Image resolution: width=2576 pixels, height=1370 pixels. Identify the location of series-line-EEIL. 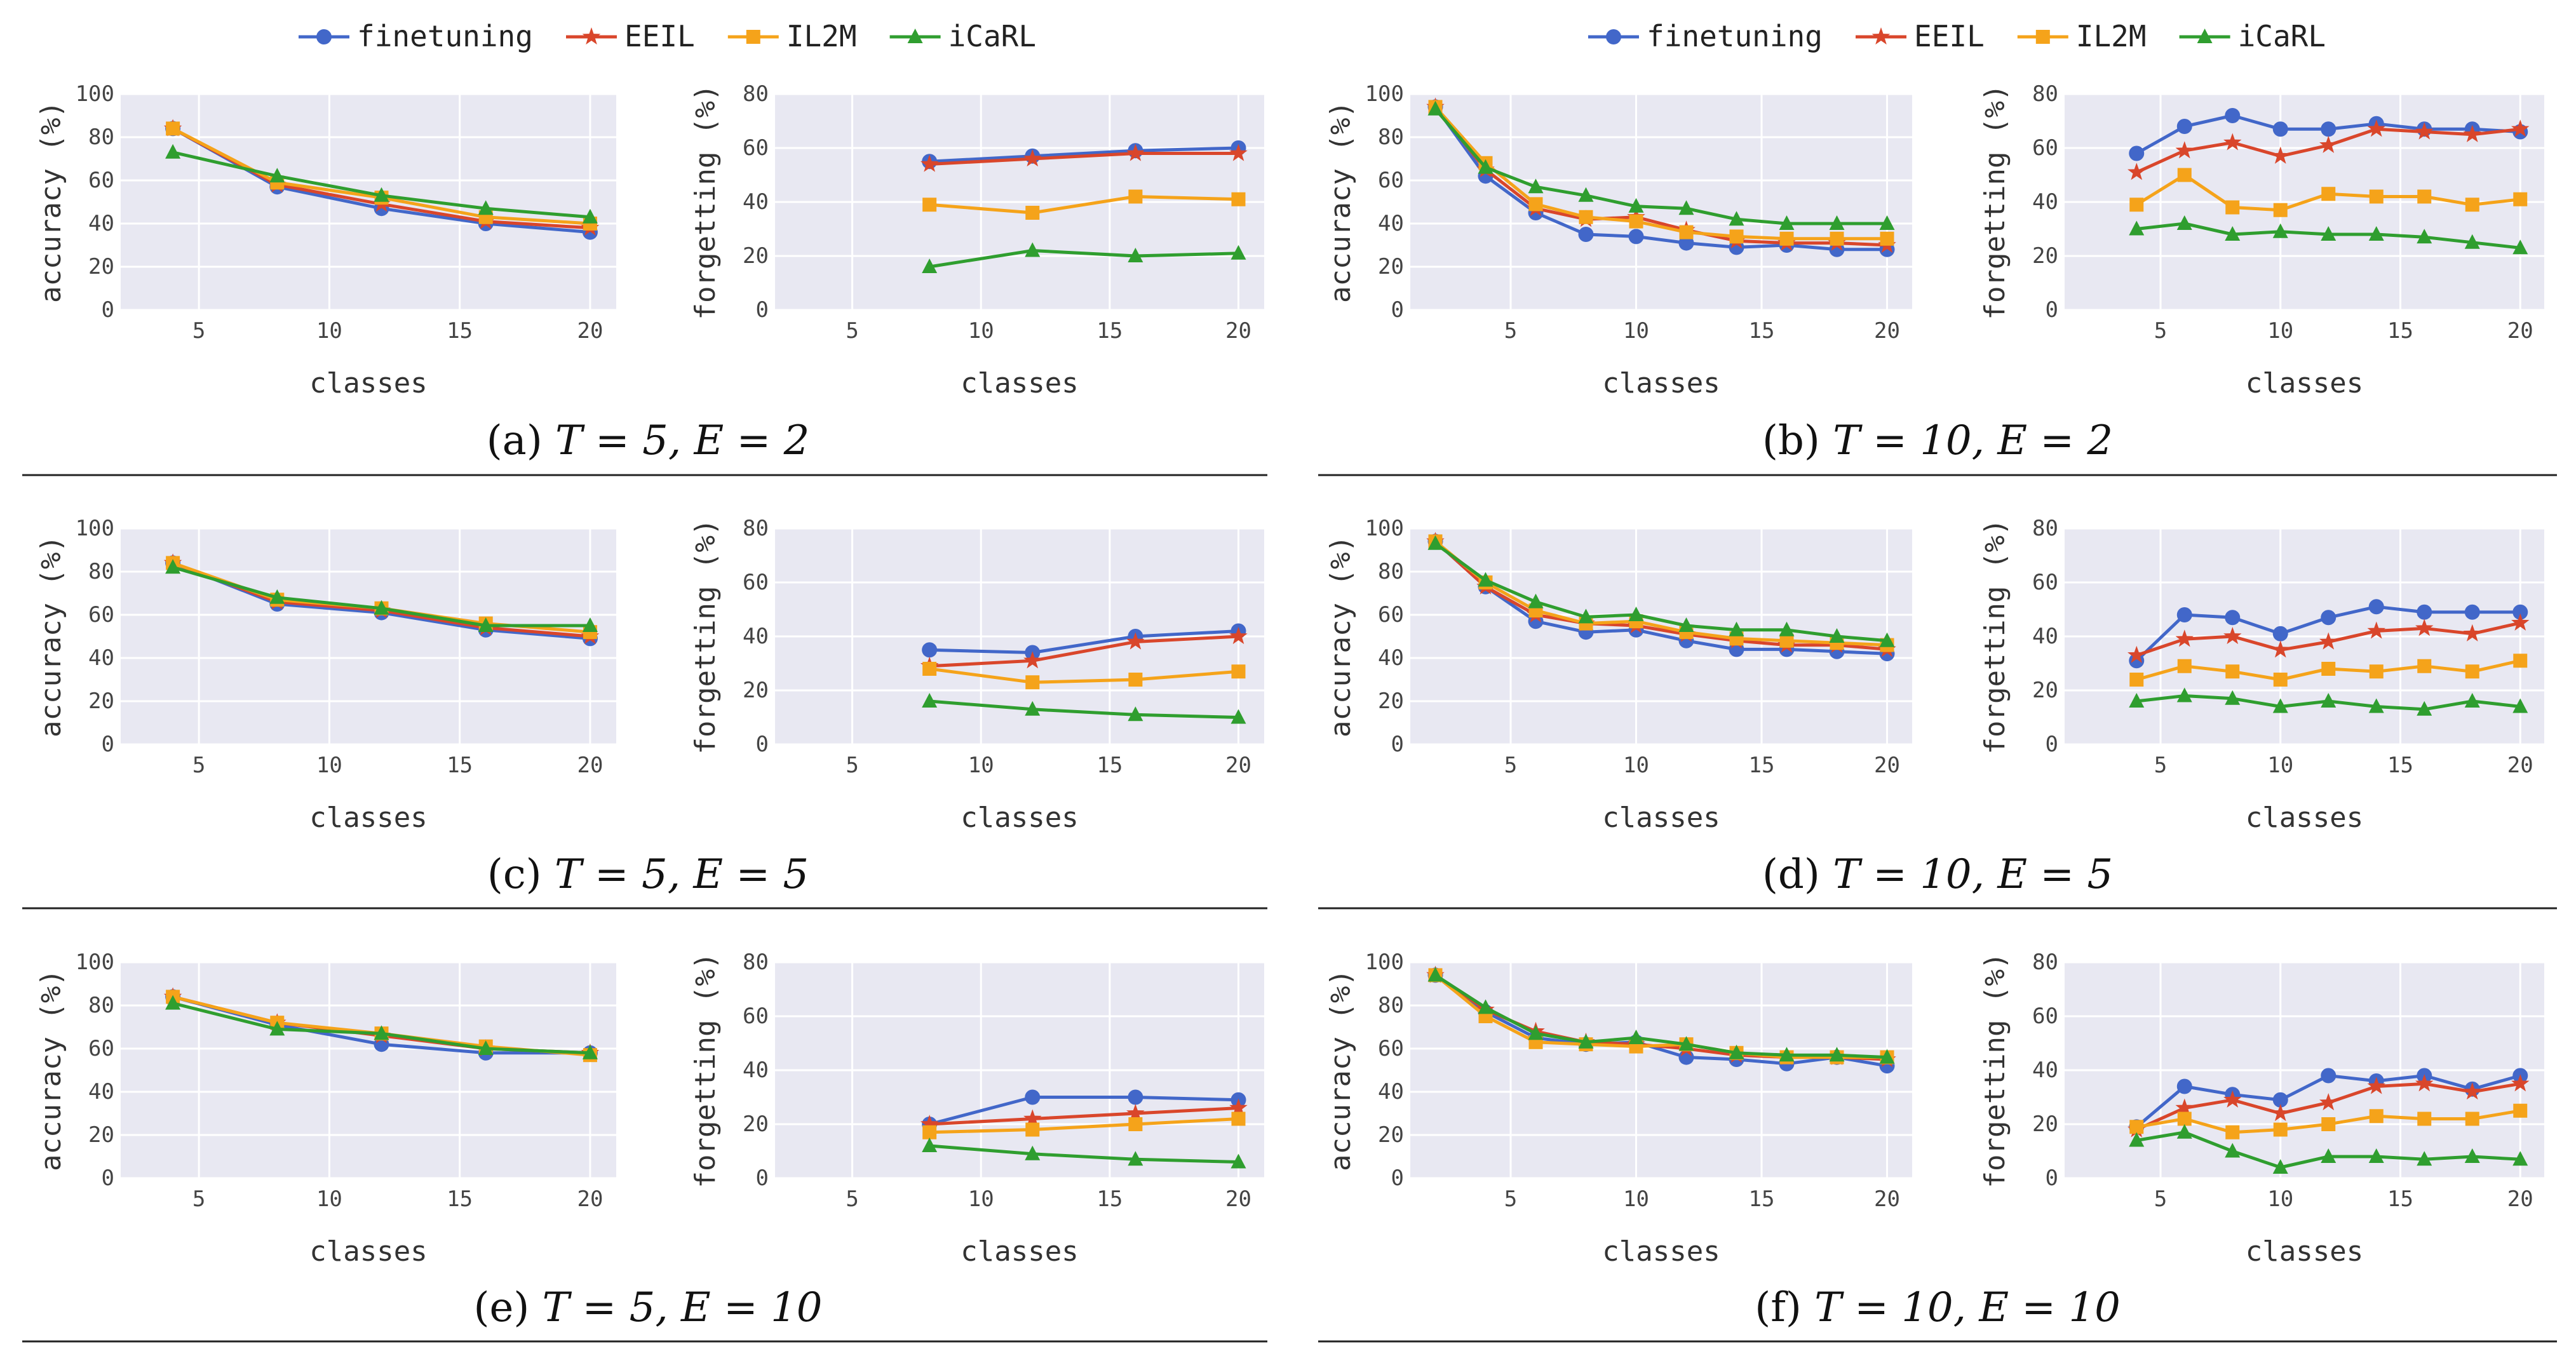
(1084, 1116).